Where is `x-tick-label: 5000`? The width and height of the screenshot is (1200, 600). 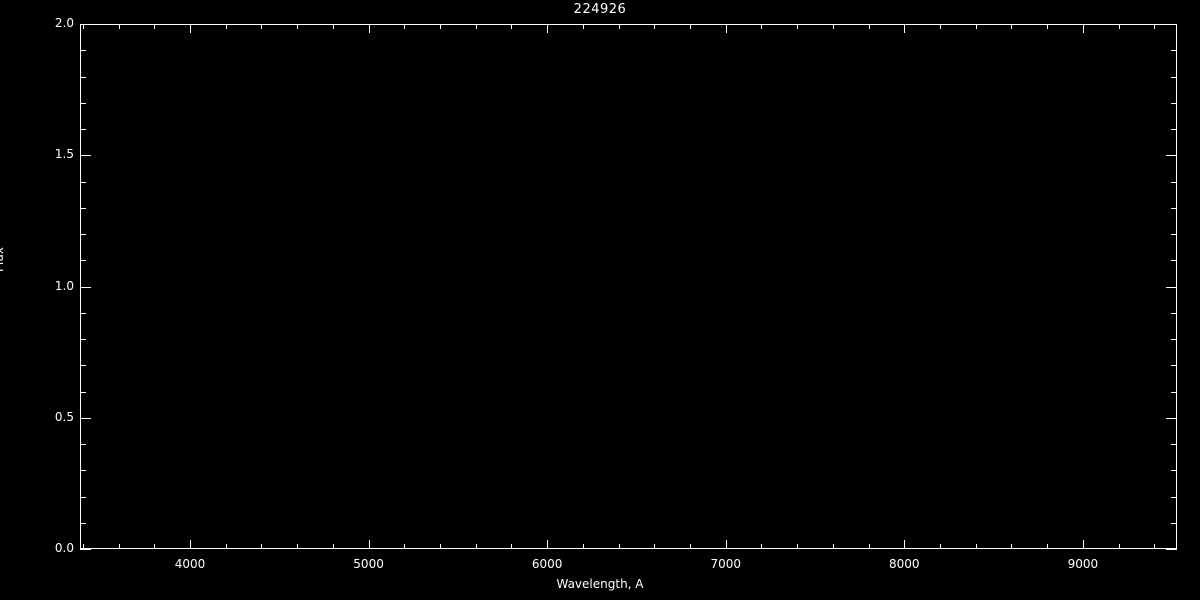
x-tick-label: 5000 is located at coordinates (368, 564).